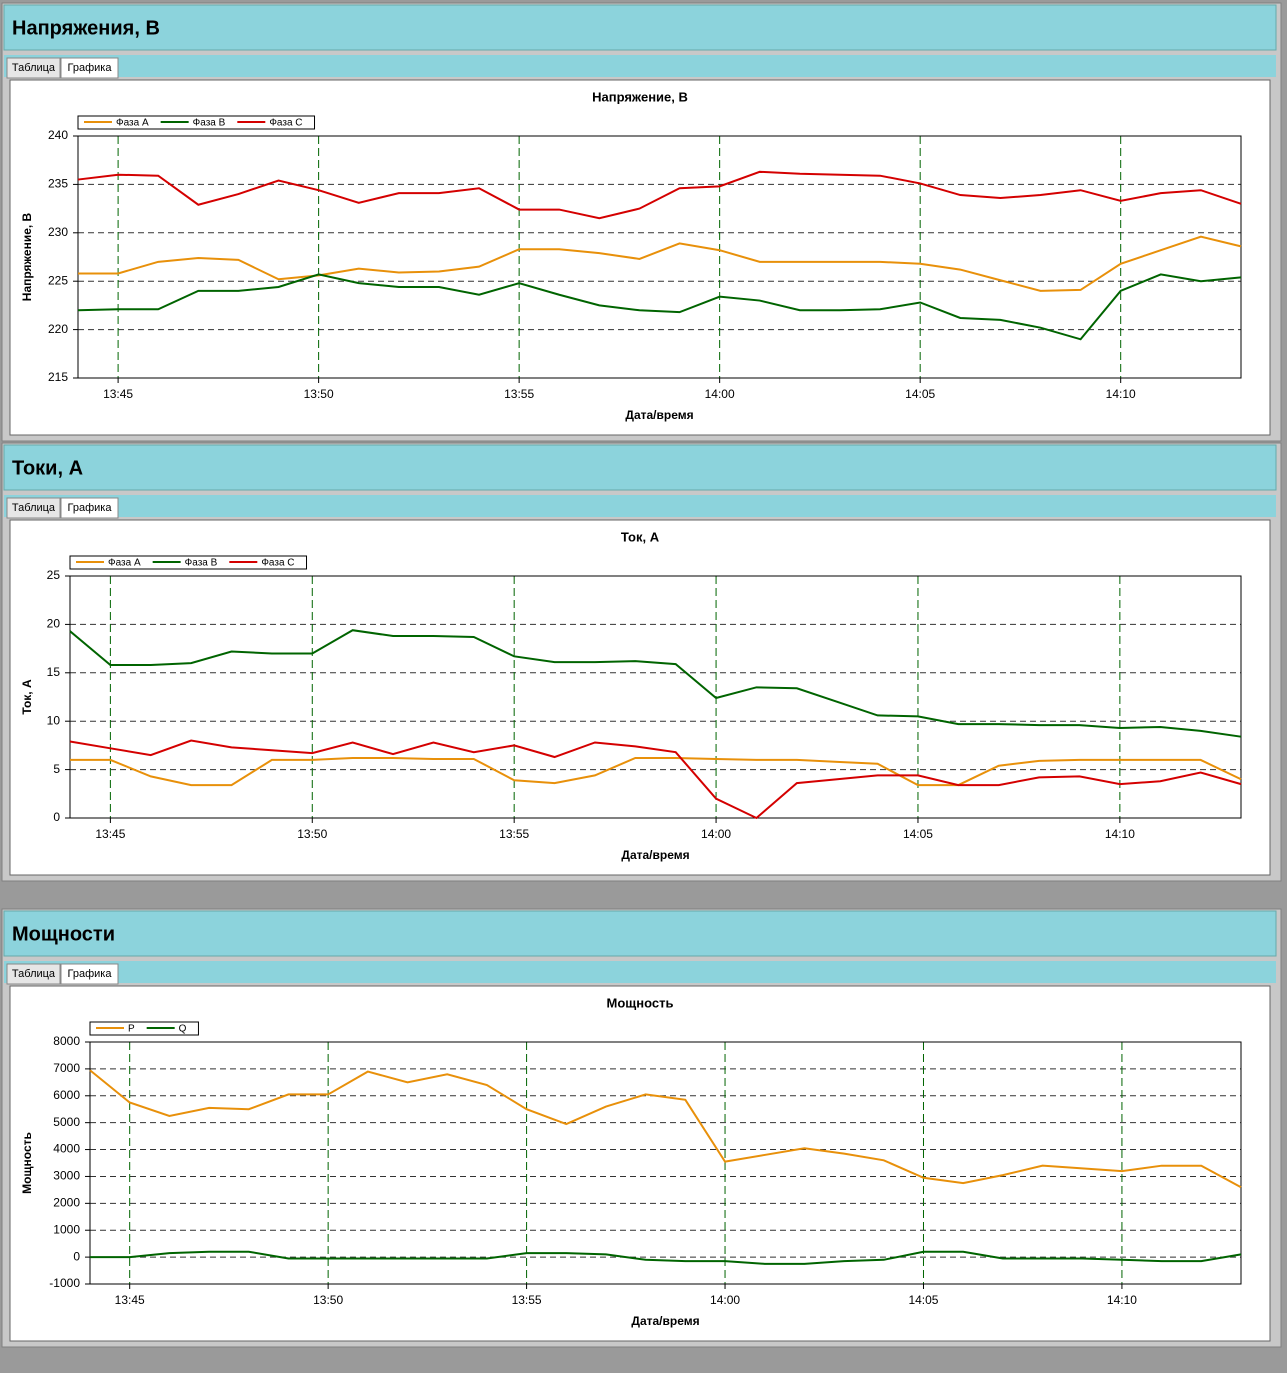  Describe the element at coordinates (54, 672) in the screenshot. I see `y-tick-label: 15` at that location.